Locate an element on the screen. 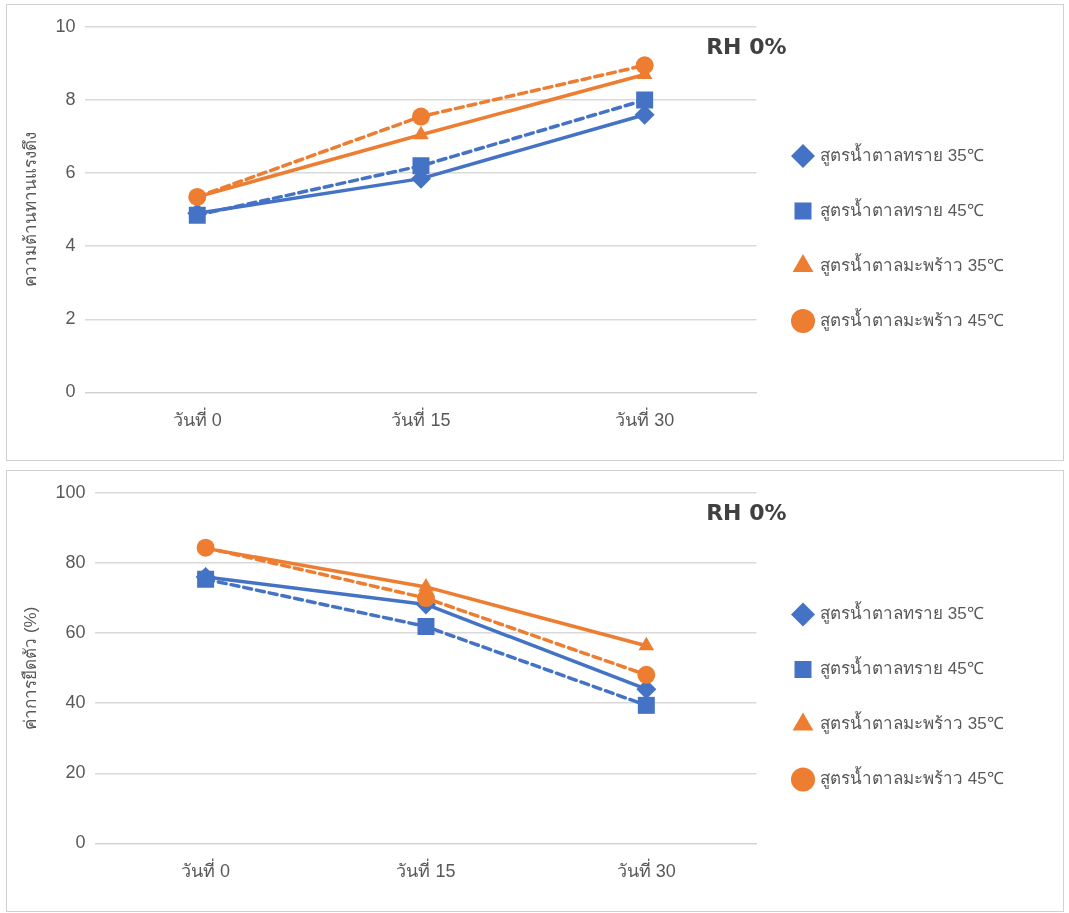 Image resolution: width=1069 pixels, height=913 pixels. y-axis-title: ความต้านทานแรงดึง is located at coordinates (30, 210).